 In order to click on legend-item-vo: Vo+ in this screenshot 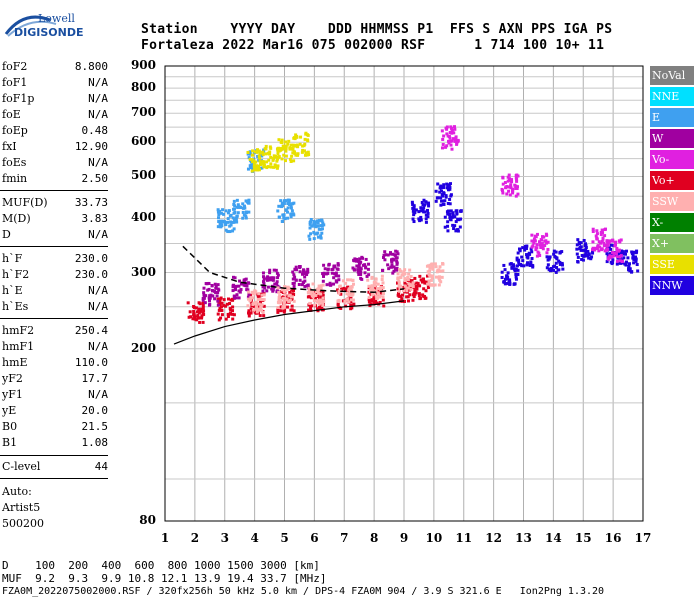, I will do `click(672, 180)`.